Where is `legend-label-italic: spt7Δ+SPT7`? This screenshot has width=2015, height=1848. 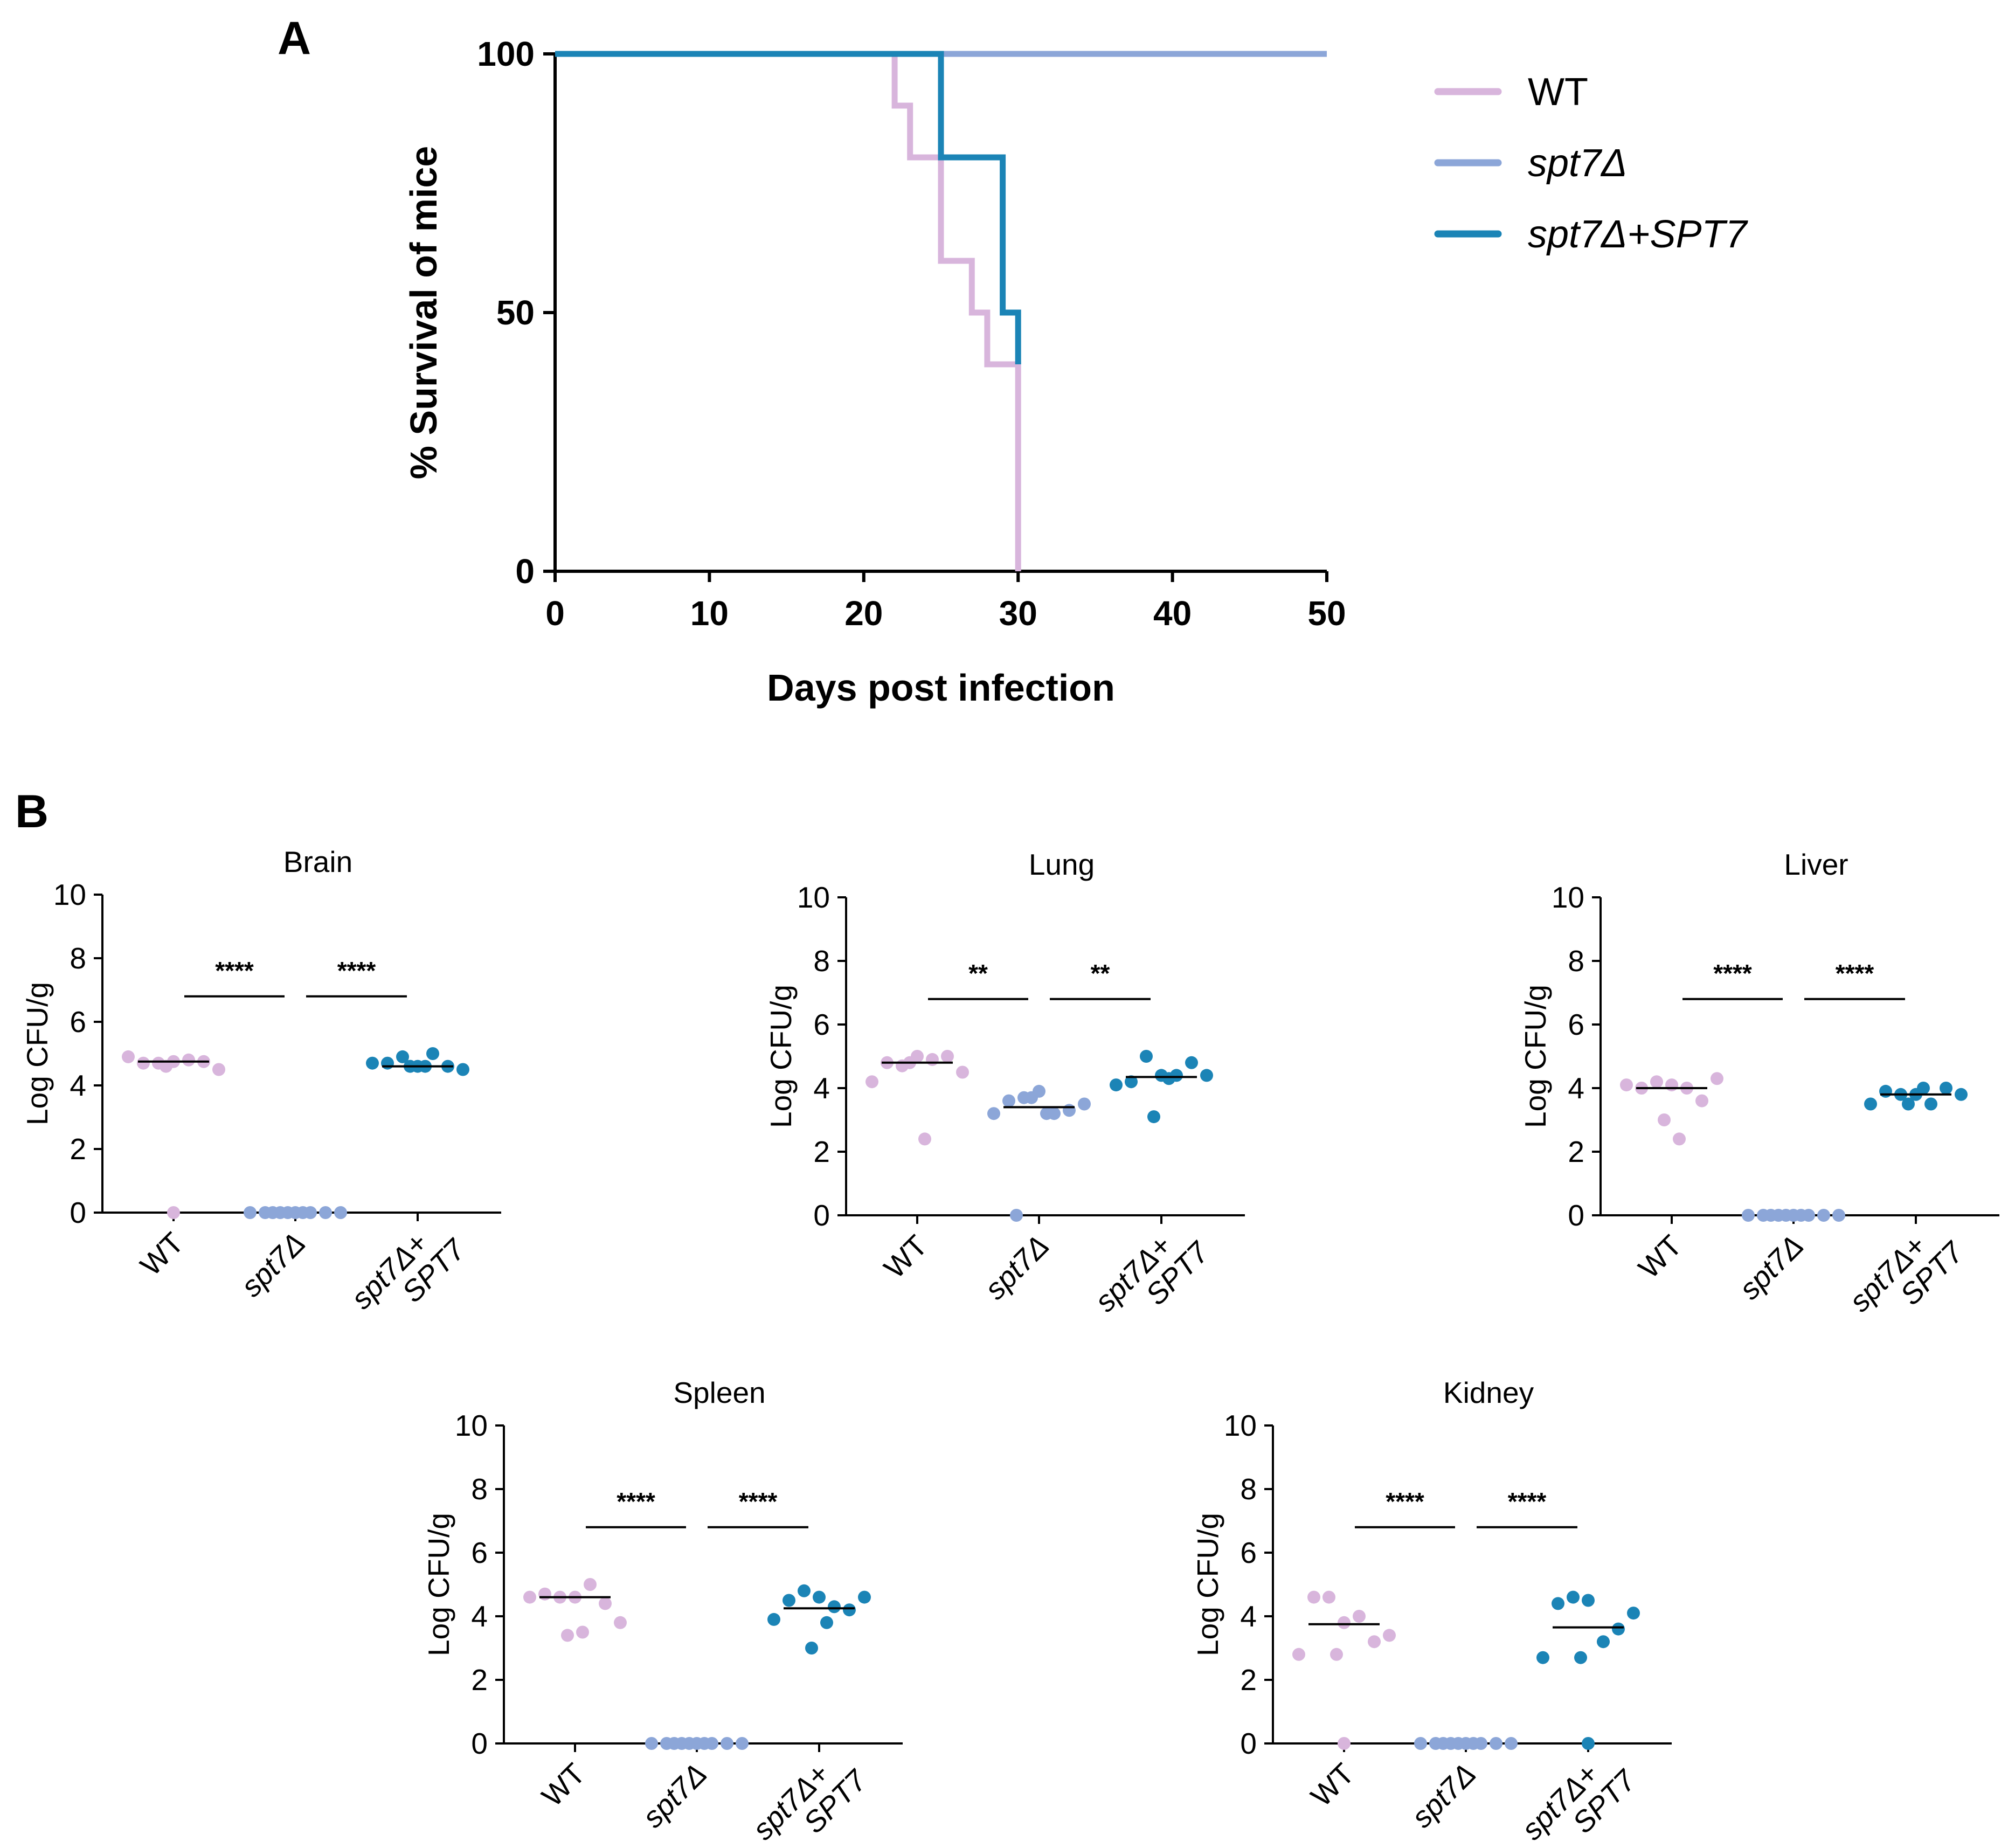 legend-label-italic: spt7Δ+SPT7 is located at coordinates (1638, 235).